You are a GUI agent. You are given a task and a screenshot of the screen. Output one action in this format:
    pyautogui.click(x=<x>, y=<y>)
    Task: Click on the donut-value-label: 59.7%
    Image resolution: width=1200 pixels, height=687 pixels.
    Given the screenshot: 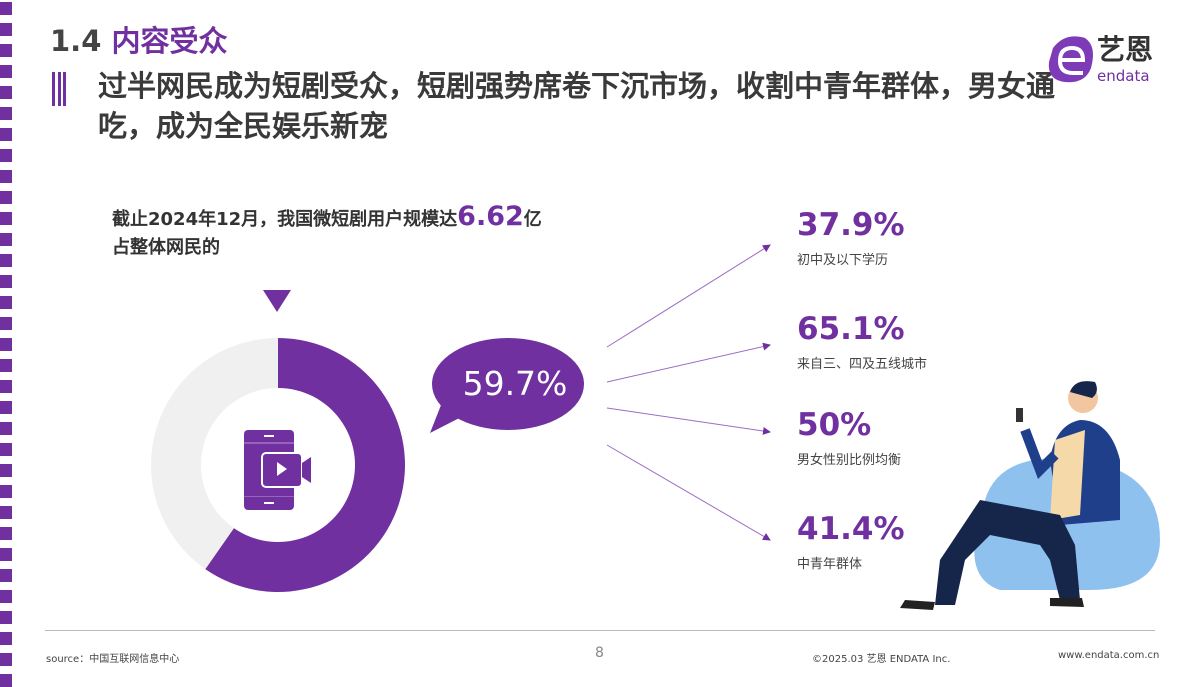 What is the action you would take?
    pyautogui.click(x=515, y=383)
    